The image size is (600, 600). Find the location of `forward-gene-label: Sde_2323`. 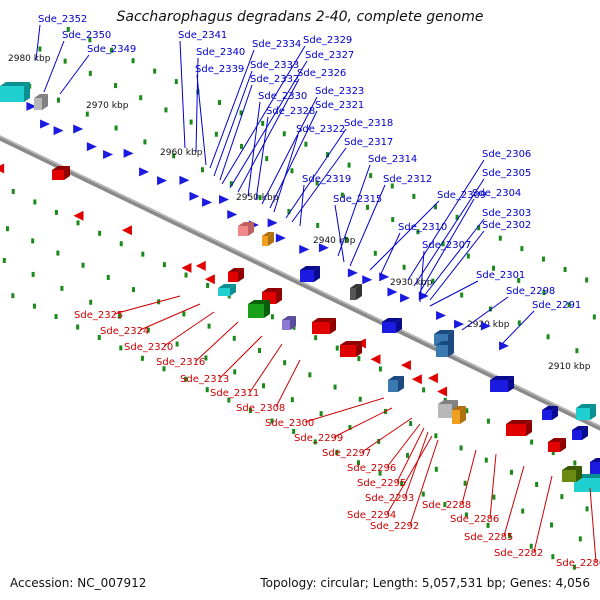

forward-gene-label: Sde_2323 is located at coordinates (339, 91).